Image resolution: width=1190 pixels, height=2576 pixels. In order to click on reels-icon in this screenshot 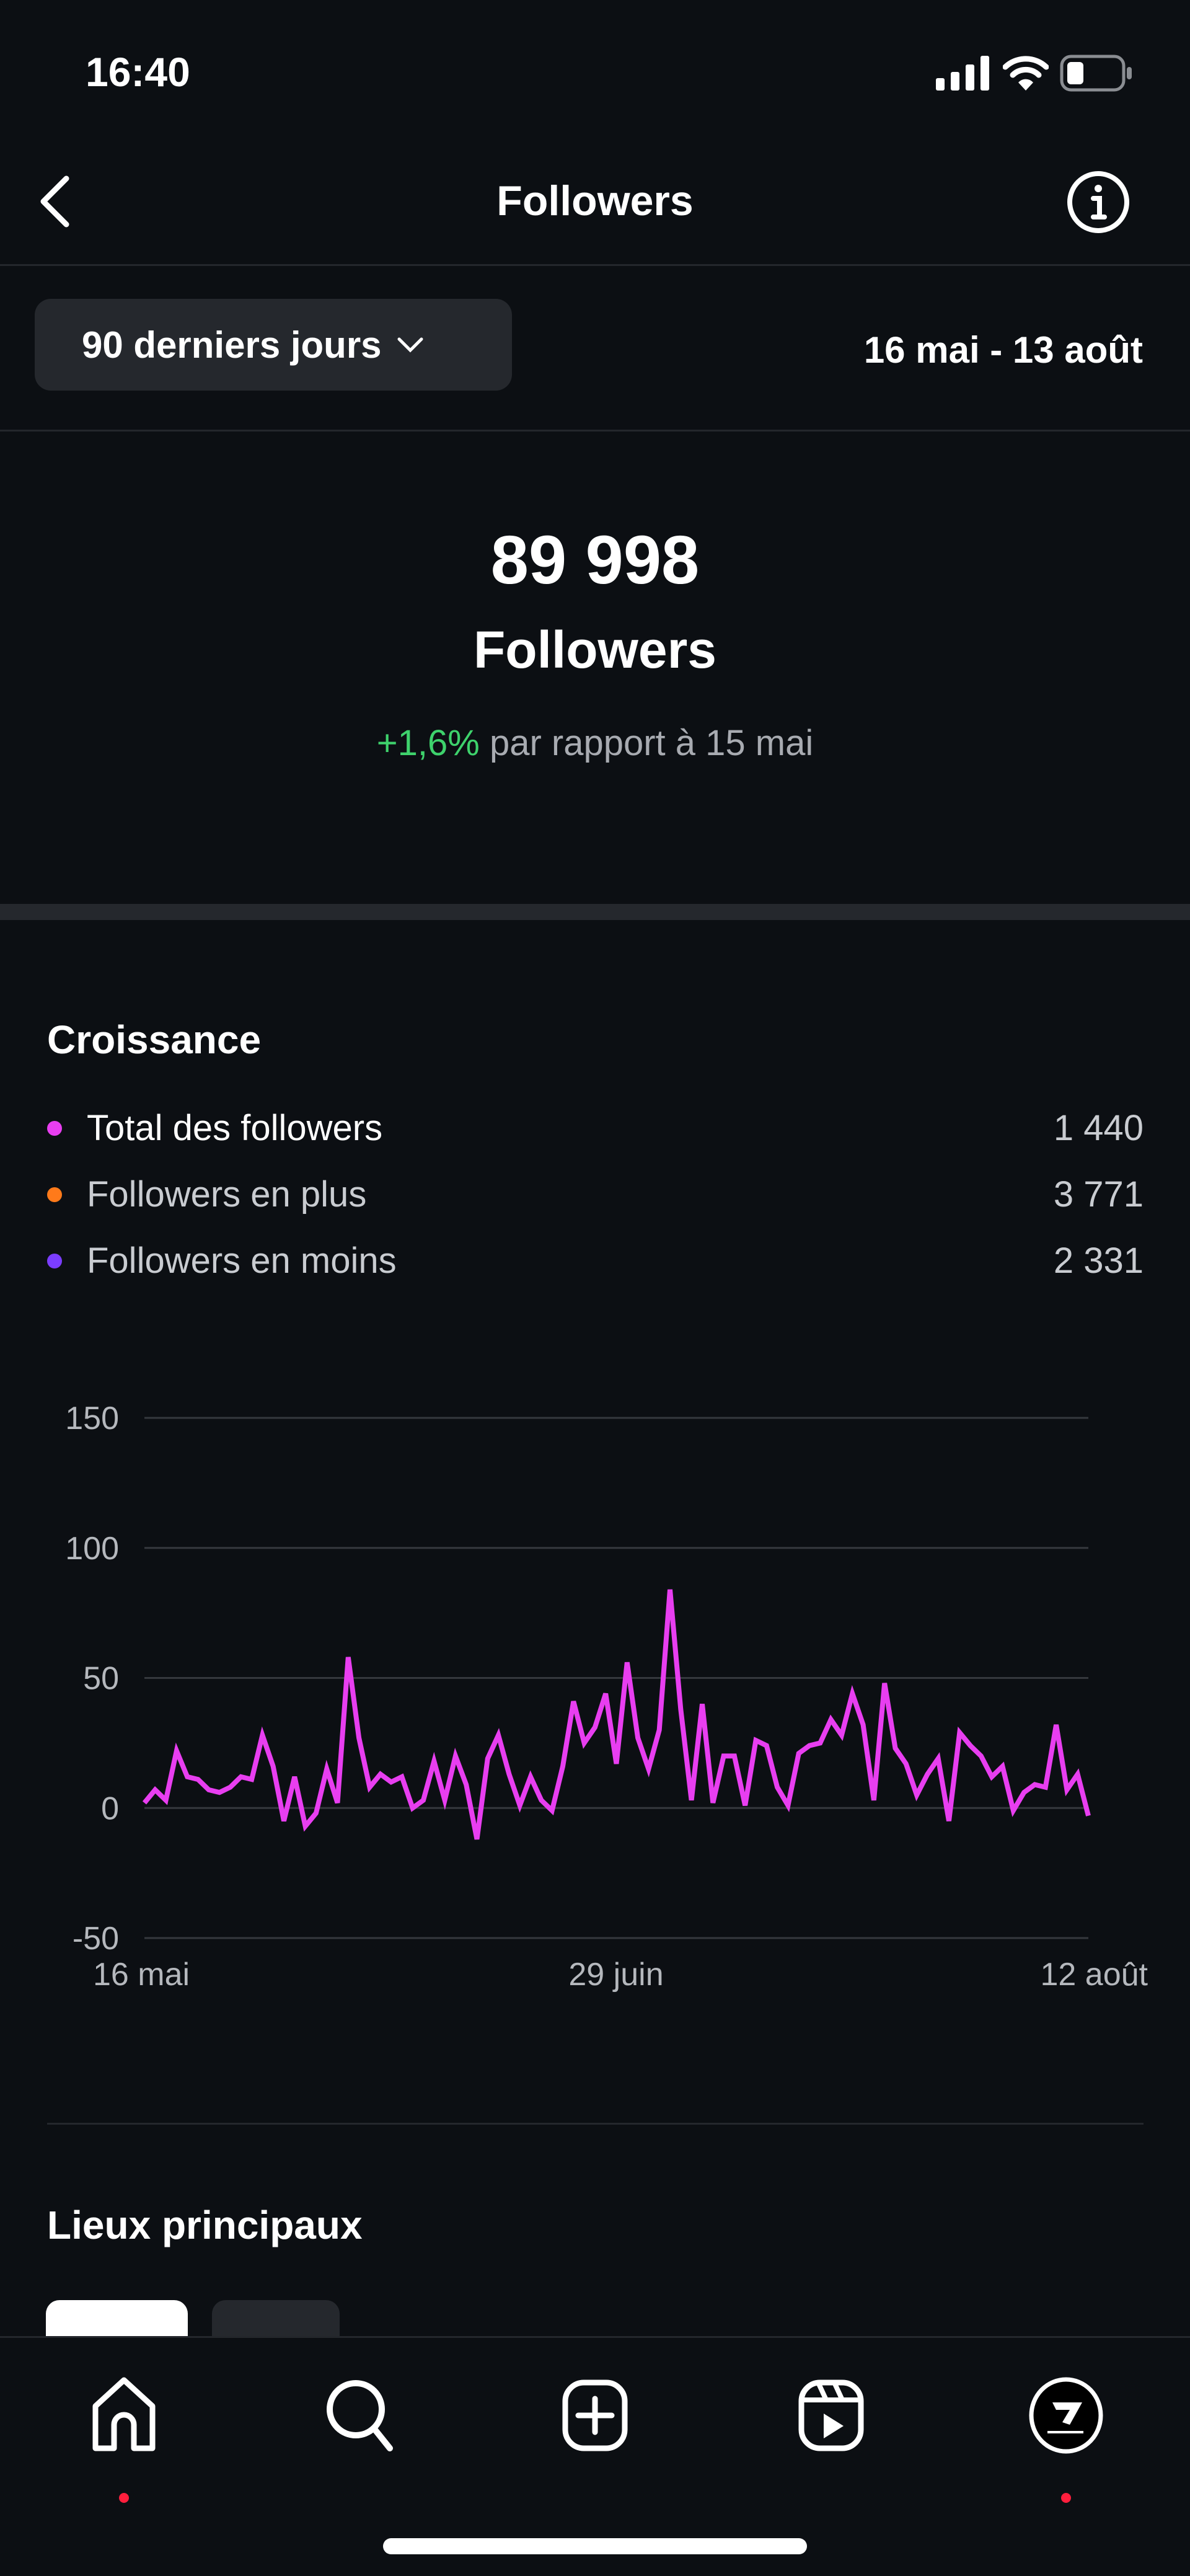, I will do `click(831, 2415)`.